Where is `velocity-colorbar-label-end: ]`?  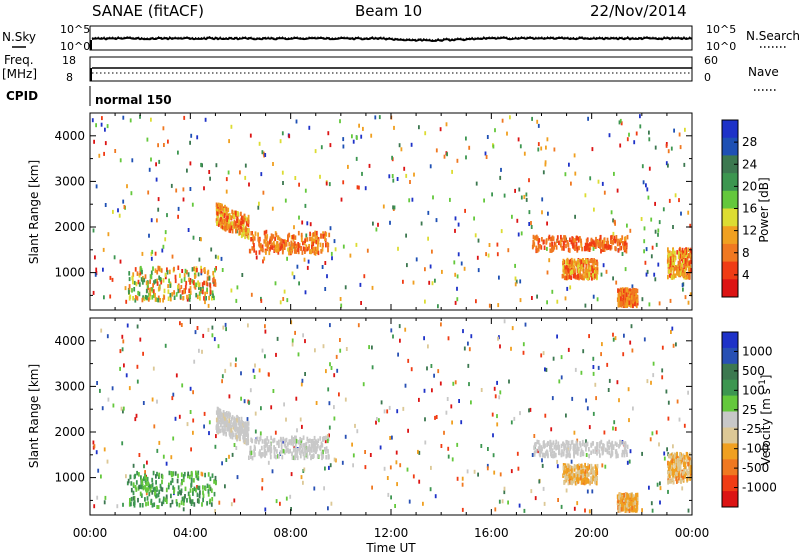
velocity-colorbar-label-end: ] is located at coordinates (766, 377).